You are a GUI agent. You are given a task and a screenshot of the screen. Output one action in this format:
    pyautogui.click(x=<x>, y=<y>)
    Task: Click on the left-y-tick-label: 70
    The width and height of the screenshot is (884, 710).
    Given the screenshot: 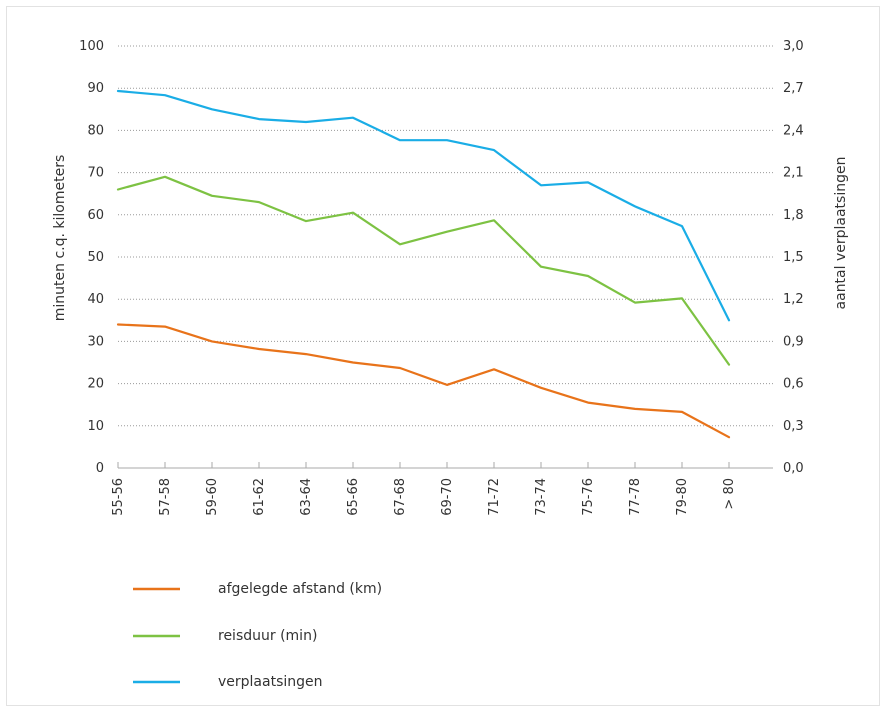 What is the action you would take?
    pyautogui.click(x=95, y=173)
    